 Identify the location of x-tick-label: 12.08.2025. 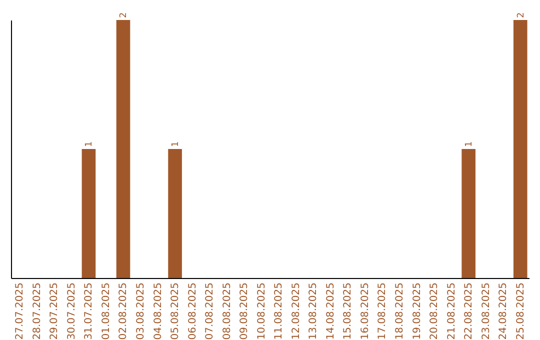
(296, 311).